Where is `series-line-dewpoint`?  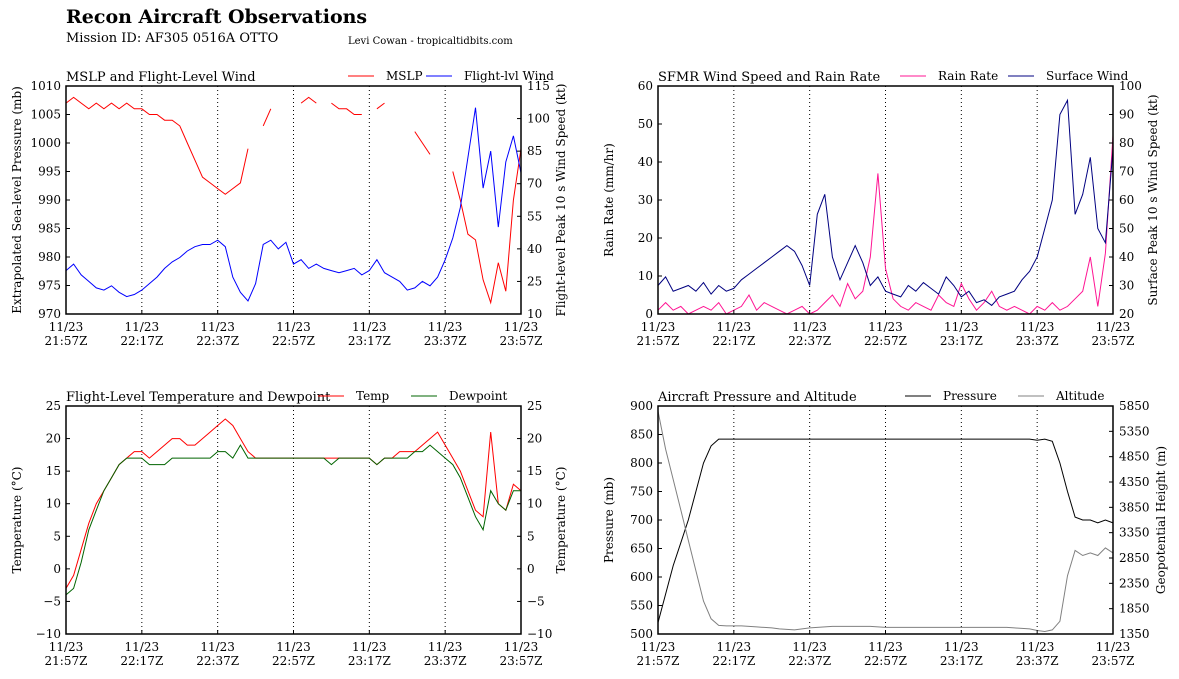
series-line-dewpoint is located at coordinates (293, 520).